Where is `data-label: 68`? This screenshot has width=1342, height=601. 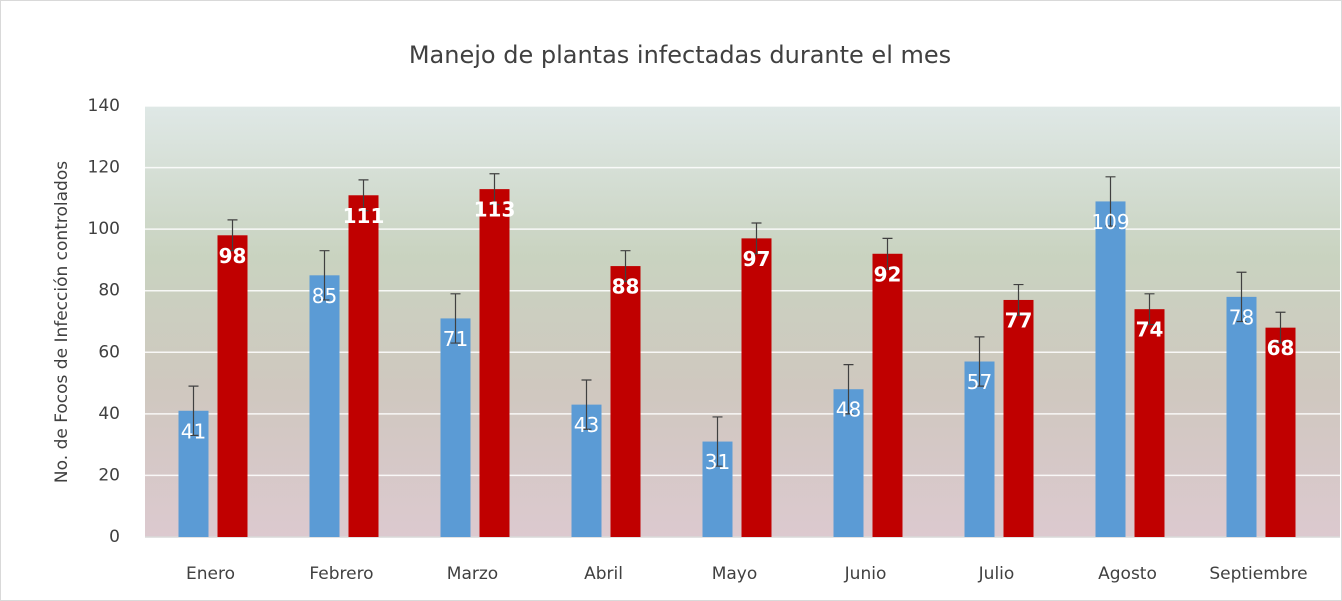 data-label: 68 is located at coordinates (1281, 348).